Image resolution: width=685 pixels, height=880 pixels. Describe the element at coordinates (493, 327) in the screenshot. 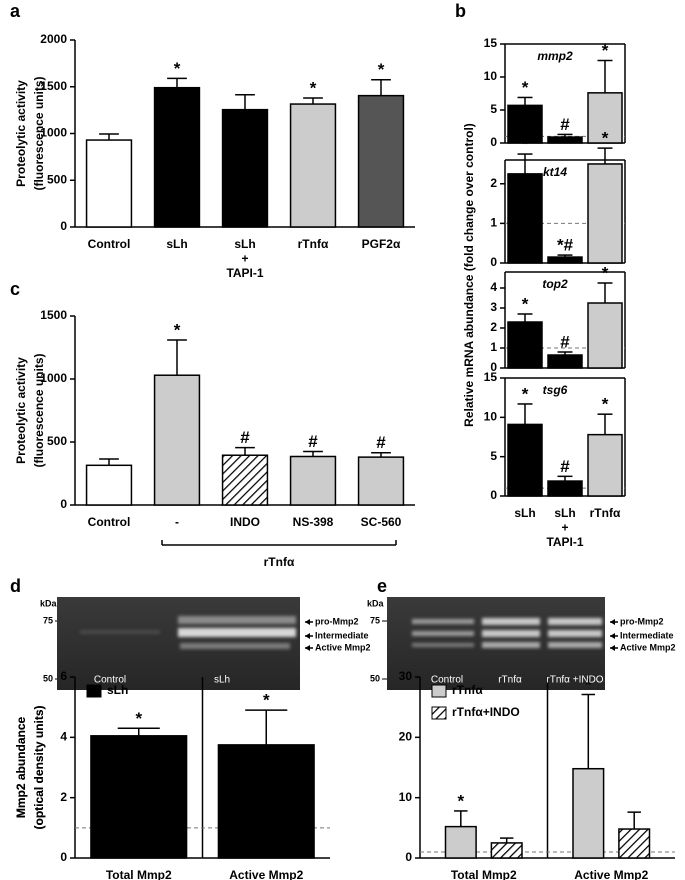

I see `y-tick-label: 2` at that location.